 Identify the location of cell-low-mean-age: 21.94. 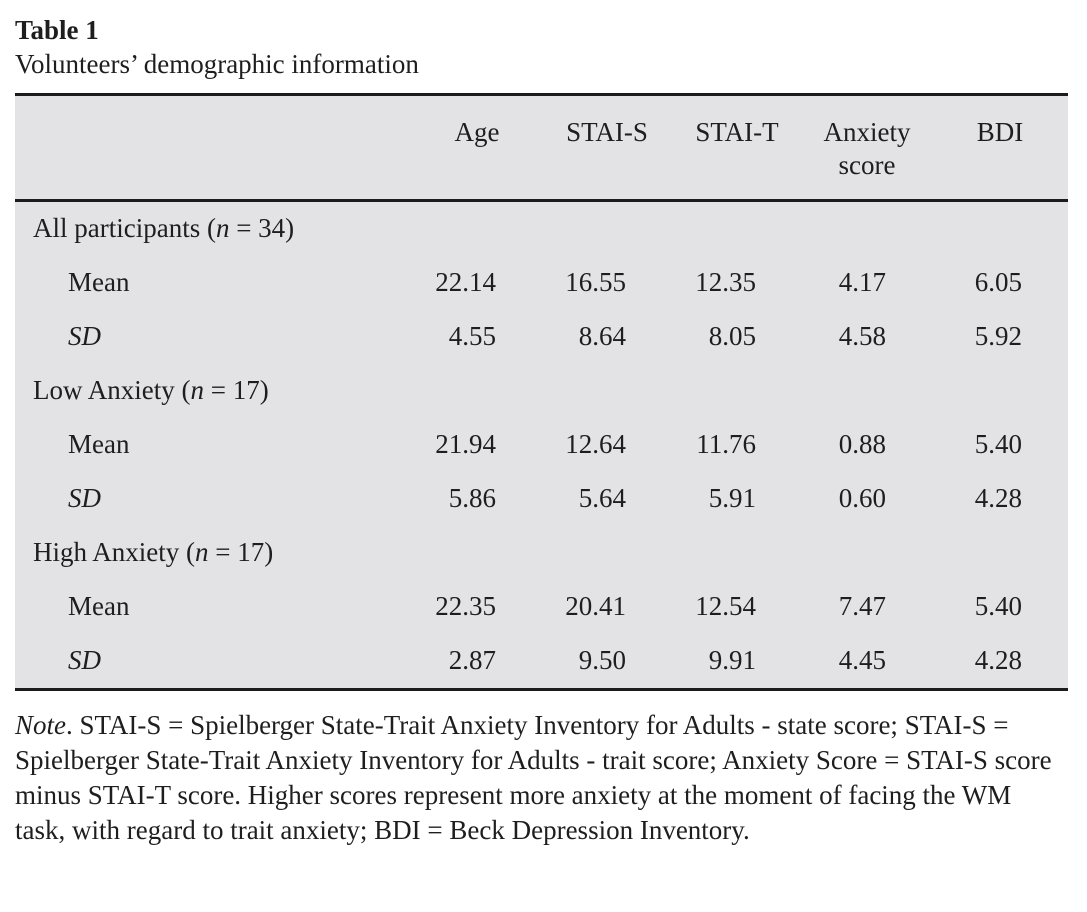
(465, 444).